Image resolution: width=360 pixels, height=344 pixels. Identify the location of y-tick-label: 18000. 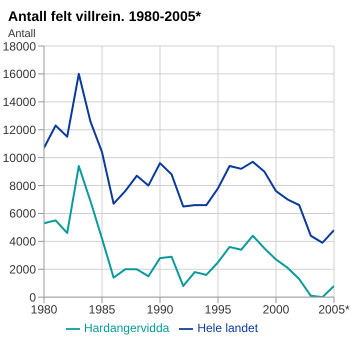
(19, 46).